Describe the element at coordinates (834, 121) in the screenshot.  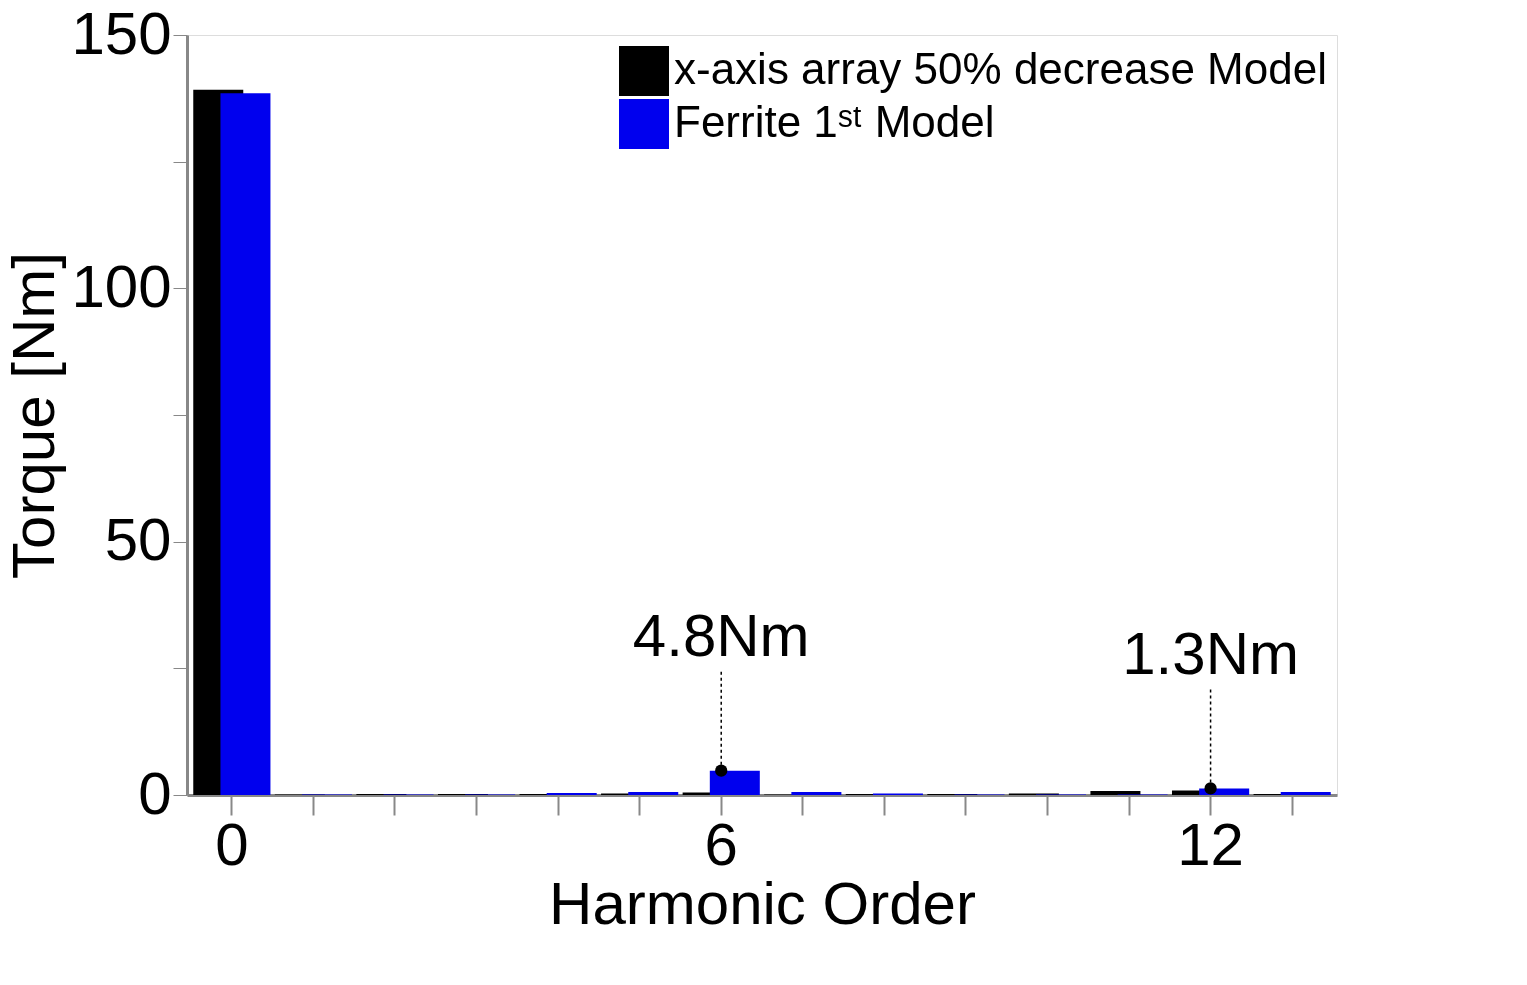
I see `legend-label: Ferrite 1ˢᵗ Model` at that location.